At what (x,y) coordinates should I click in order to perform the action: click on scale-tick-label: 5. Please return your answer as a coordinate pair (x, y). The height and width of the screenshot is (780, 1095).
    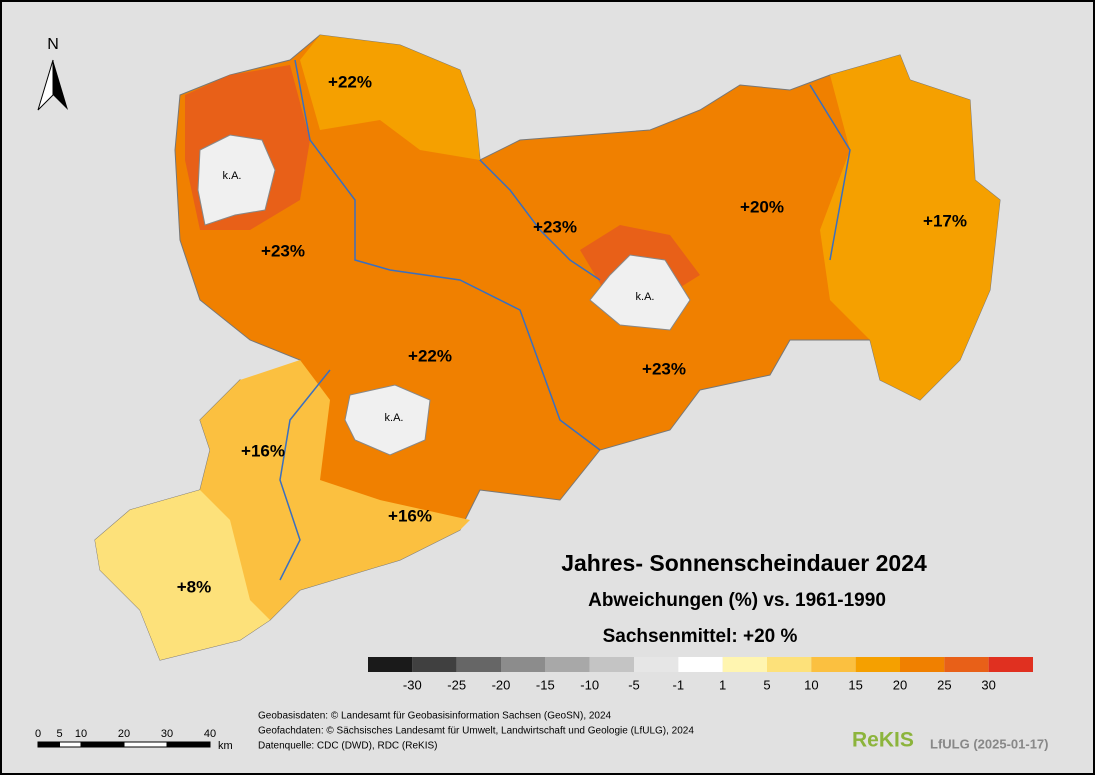
    Looking at the image, I should click on (59, 734).